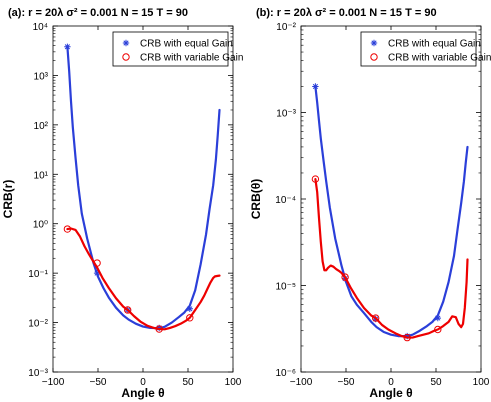  I want to click on y-tick-label: 10⁻⁴, so click(285, 200).